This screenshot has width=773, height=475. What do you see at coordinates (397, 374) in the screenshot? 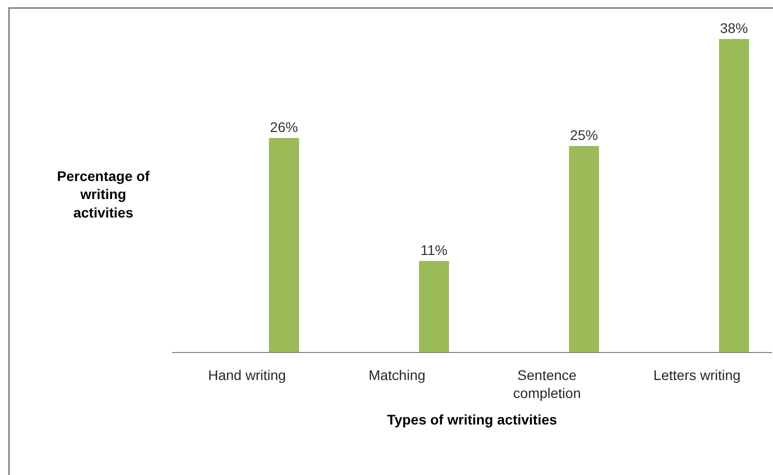
I see `x-tick-label: Matching` at bounding box center [397, 374].